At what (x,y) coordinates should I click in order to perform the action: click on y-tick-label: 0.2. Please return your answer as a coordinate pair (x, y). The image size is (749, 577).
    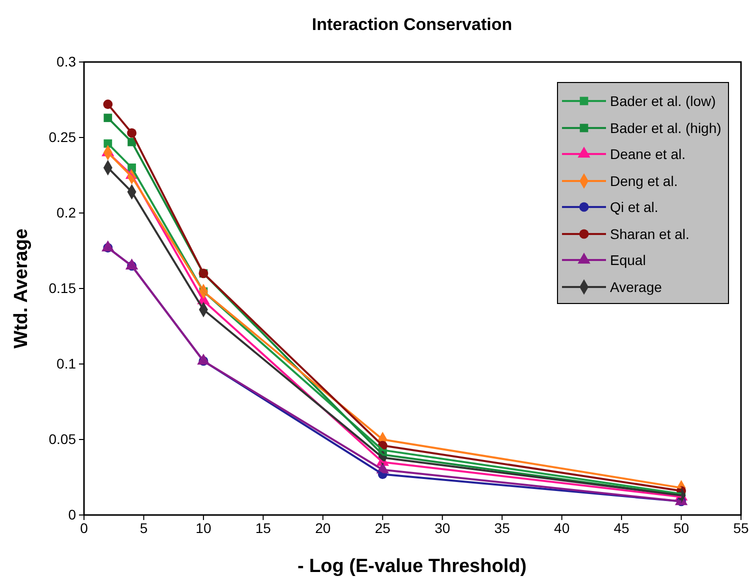
    Looking at the image, I should click on (66, 212).